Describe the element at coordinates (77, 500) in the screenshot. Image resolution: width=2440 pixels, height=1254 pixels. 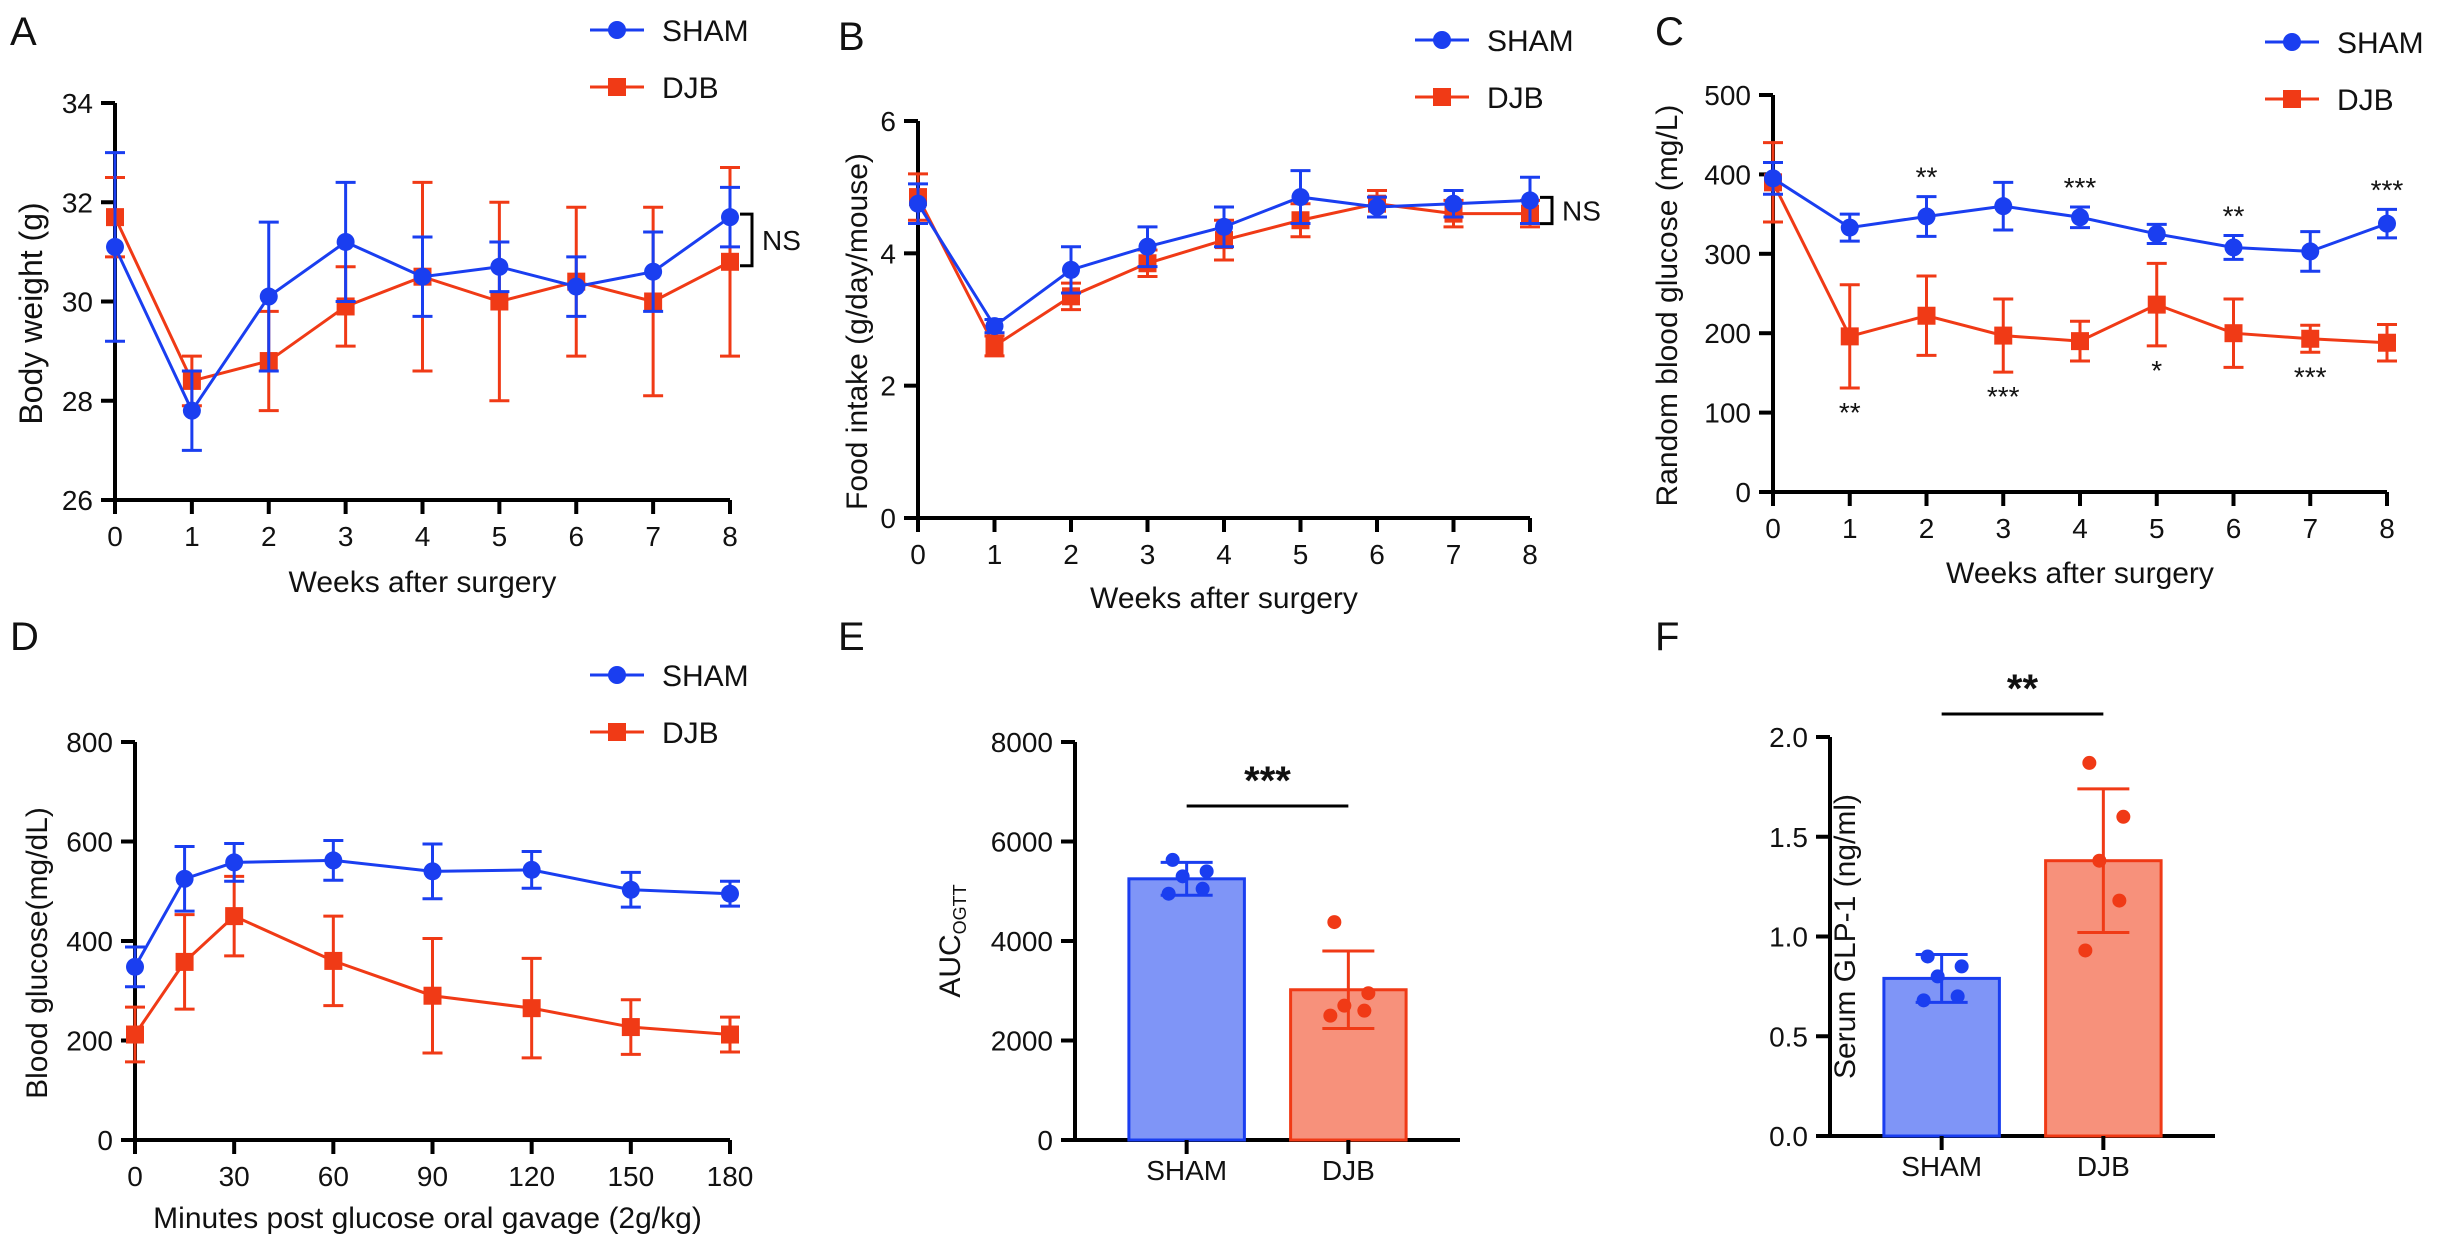
I see `y-tick-label: 26` at that location.